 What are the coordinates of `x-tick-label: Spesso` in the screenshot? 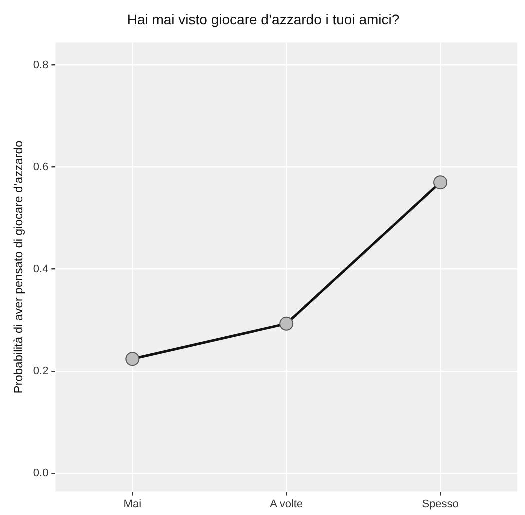 It's located at (440, 504).